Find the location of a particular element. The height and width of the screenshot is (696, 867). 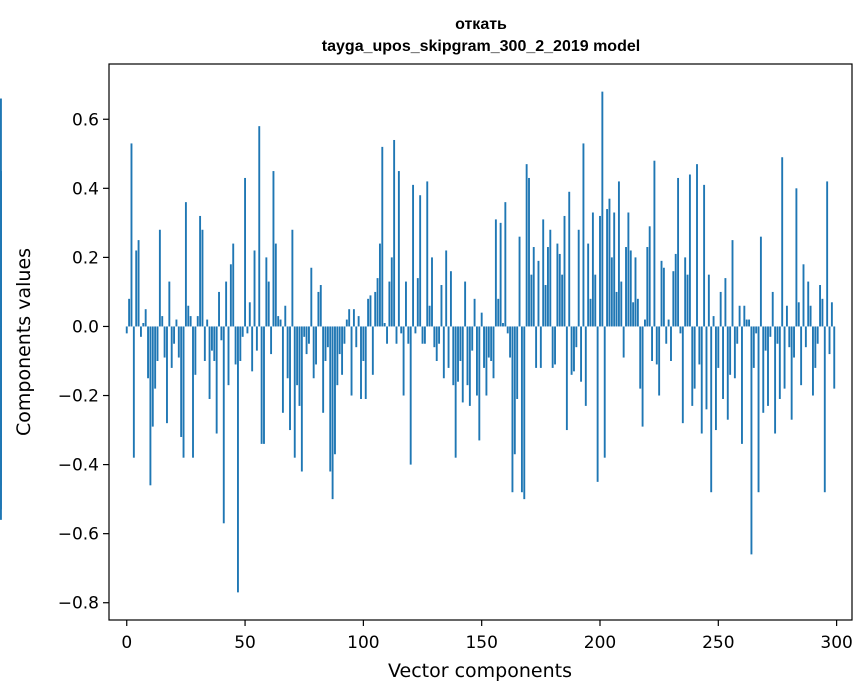

x-tick-label: 150 is located at coordinates (481, 643).